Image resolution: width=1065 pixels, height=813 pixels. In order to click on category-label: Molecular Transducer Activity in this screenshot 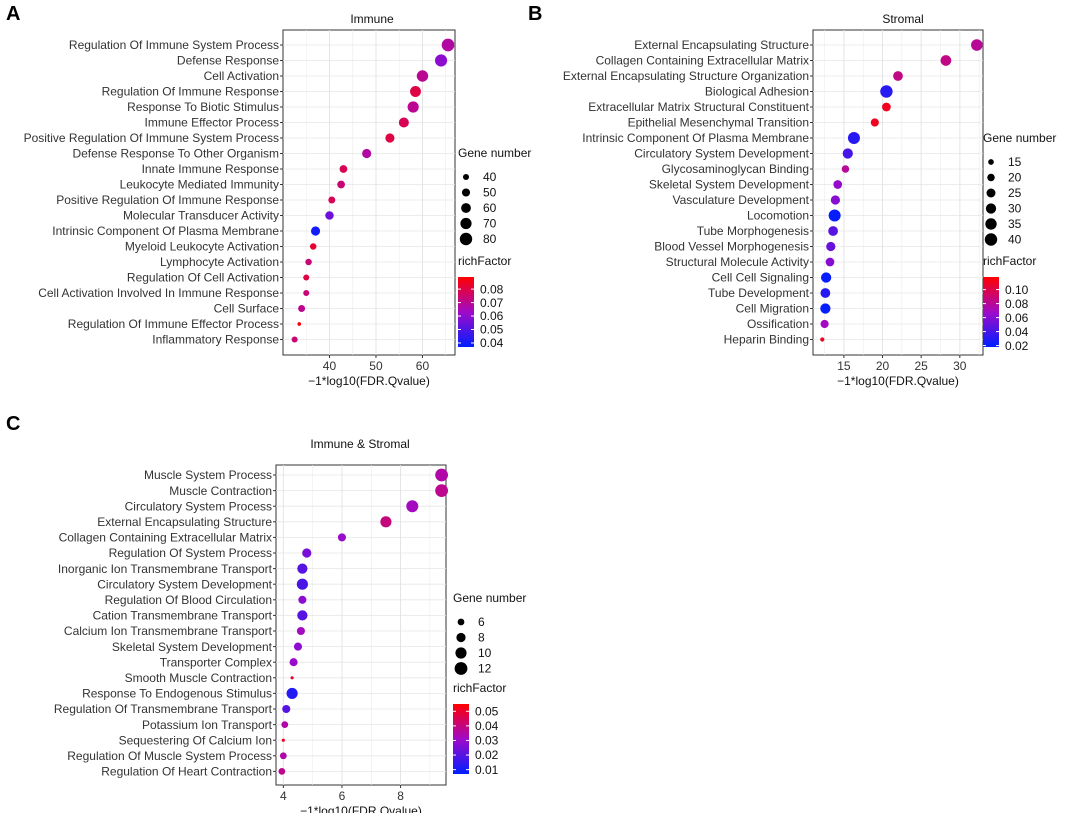, I will do `click(201, 216)`.